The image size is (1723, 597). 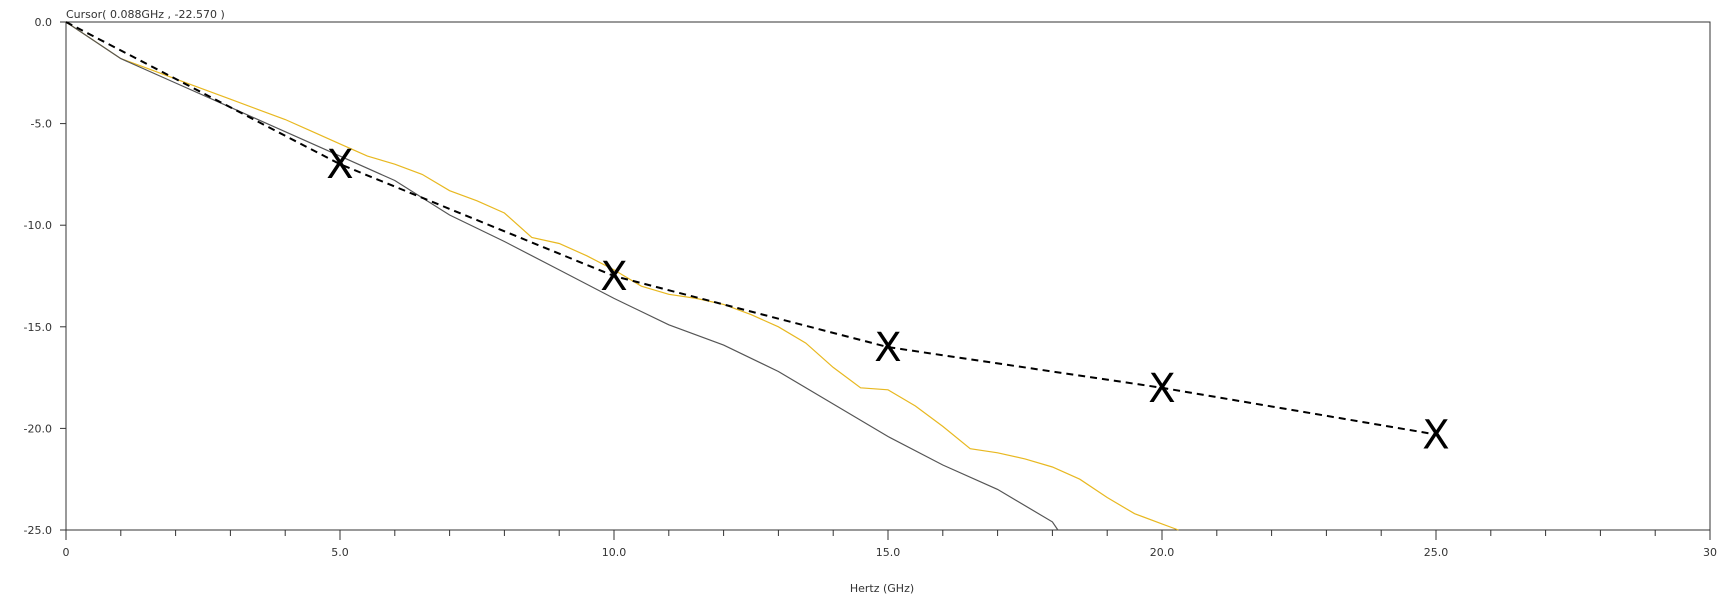 What do you see at coordinates (340, 552) in the screenshot?
I see `x-tick-label: 5.0` at bounding box center [340, 552].